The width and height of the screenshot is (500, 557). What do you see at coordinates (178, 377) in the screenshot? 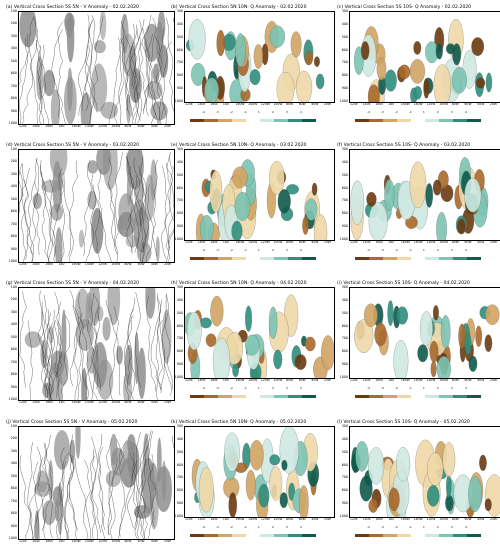
I see `y-tick-label: 1000` at bounding box center [178, 377].